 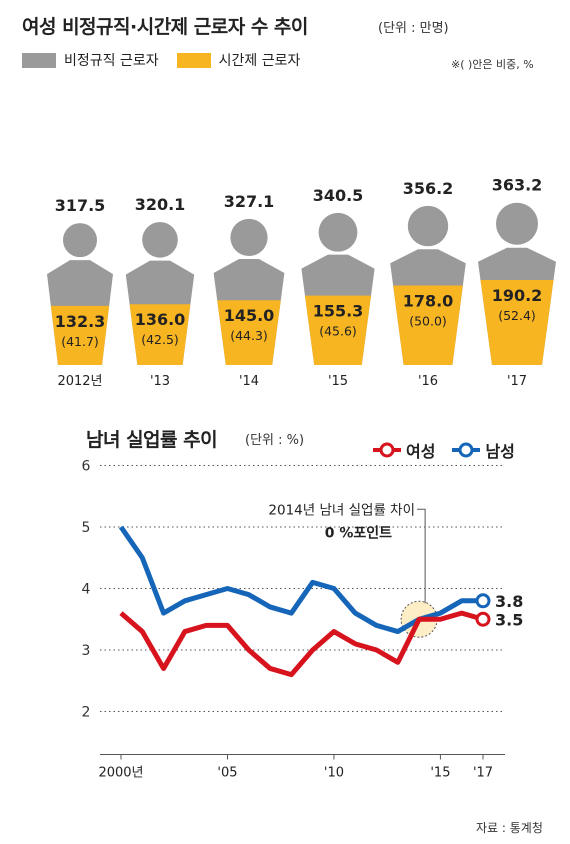 What do you see at coordinates (428, 188) in the screenshot?
I see `label-irregular-4: 356.2` at bounding box center [428, 188].